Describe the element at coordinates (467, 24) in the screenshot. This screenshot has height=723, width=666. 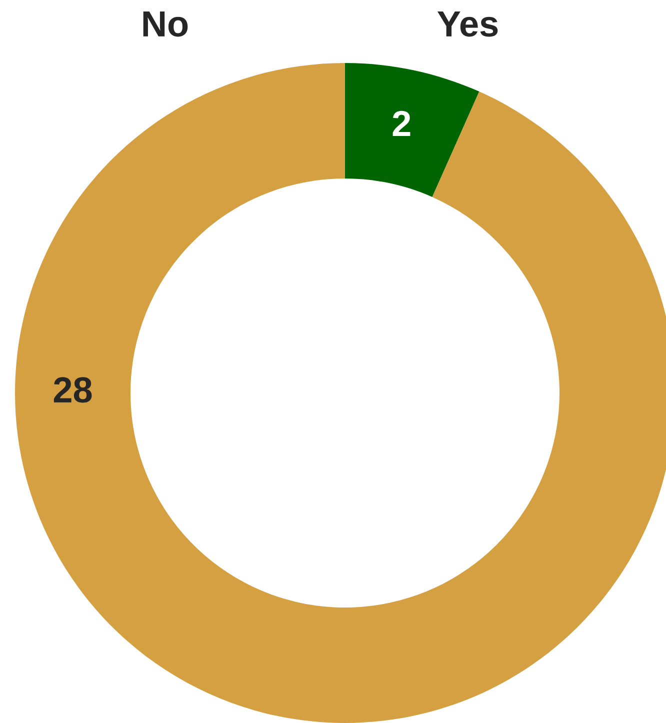
I see `slice-label: Yes` at that location.